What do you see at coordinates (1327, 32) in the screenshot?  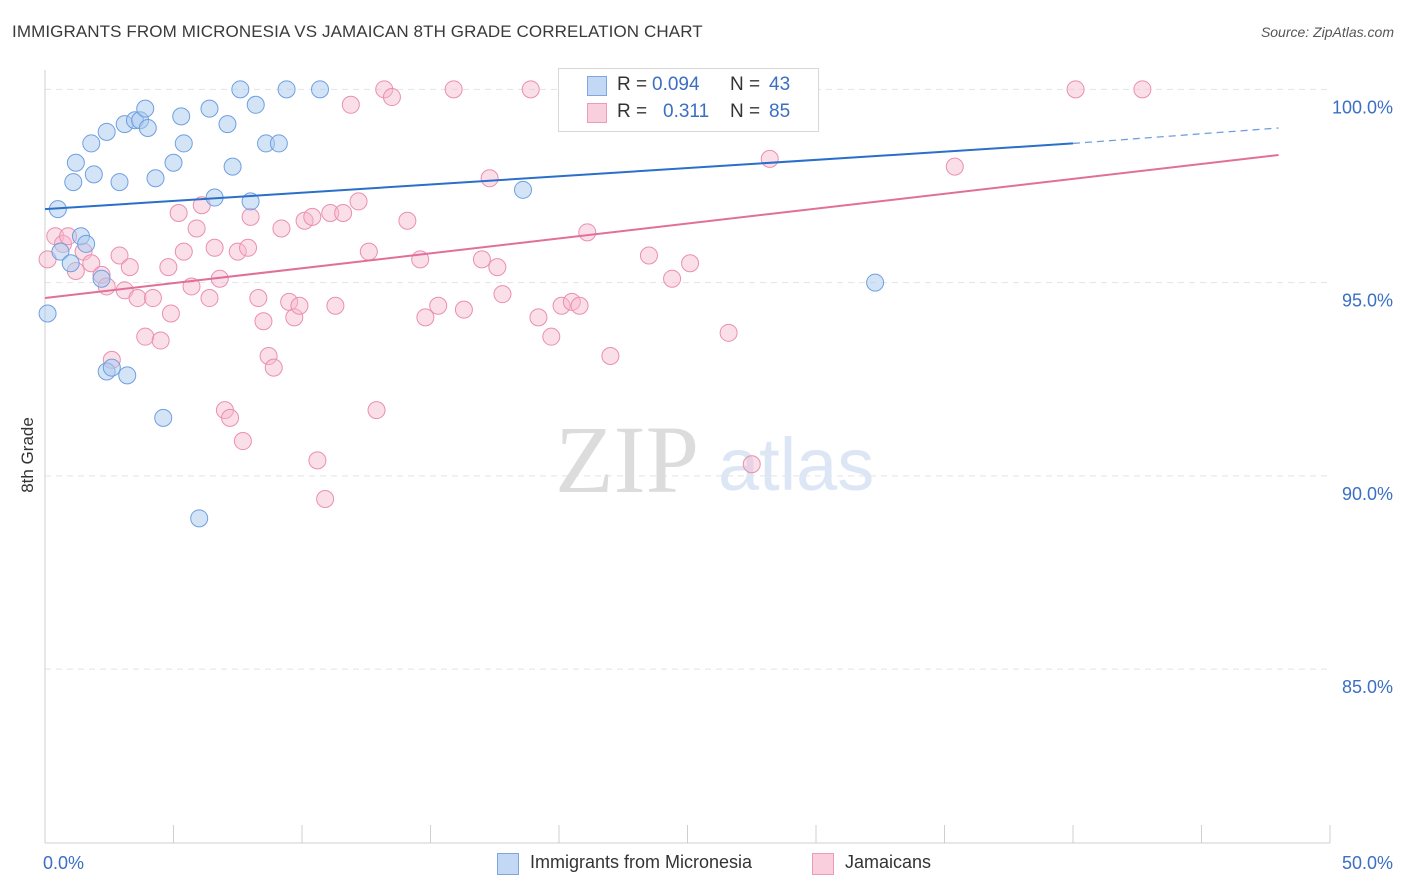 I see `source-label: Source: ZipAtlas.com` at bounding box center [1327, 32].